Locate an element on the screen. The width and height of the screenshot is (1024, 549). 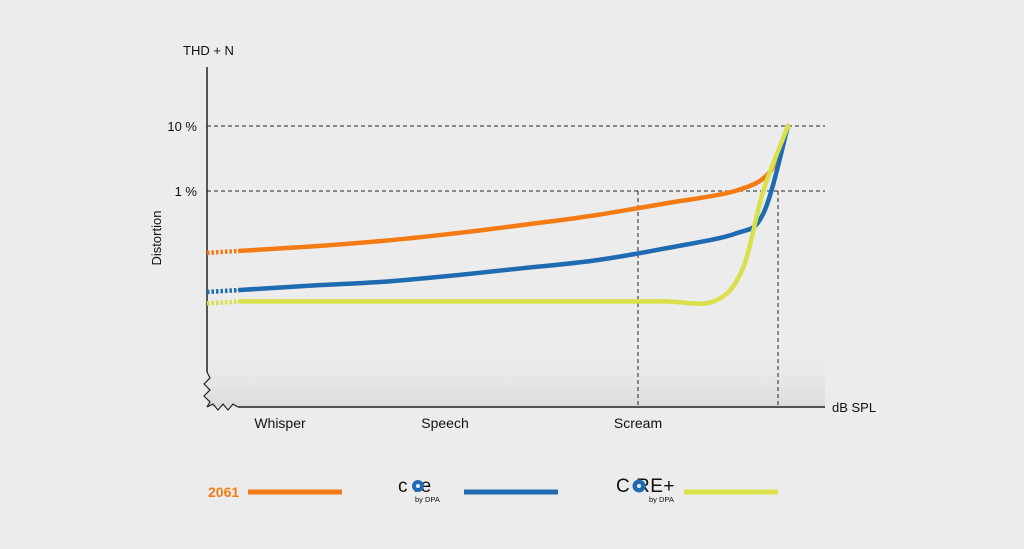
core-logo-sub: by DPA is located at coordinates (427, 499).